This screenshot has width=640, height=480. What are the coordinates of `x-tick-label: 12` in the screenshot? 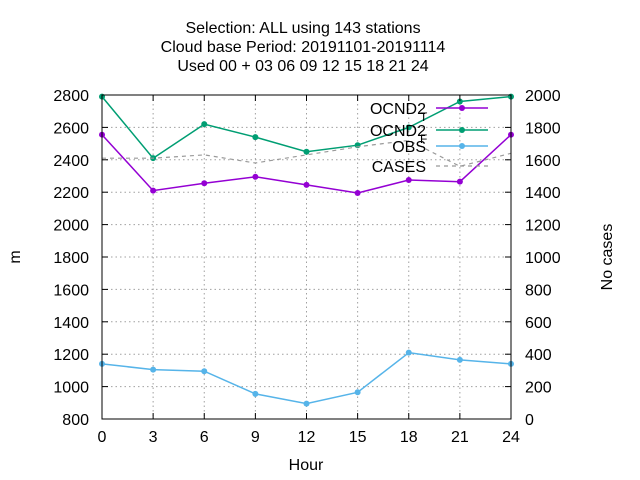 It's located at (307, 437).